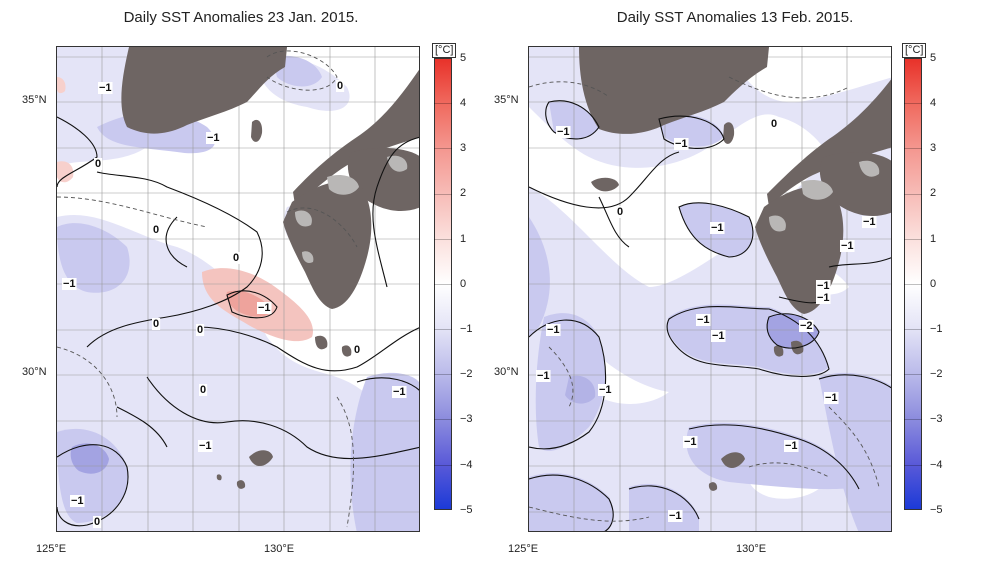  What do you see at coordinates (914, 50) in the screenshot?
I see `colorbar-unit: [°C]` at bounding box center [914, 50].